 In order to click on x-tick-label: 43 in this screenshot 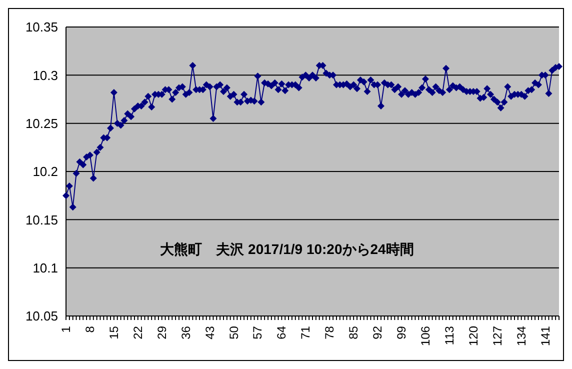, I will do `click(209, 333)`.